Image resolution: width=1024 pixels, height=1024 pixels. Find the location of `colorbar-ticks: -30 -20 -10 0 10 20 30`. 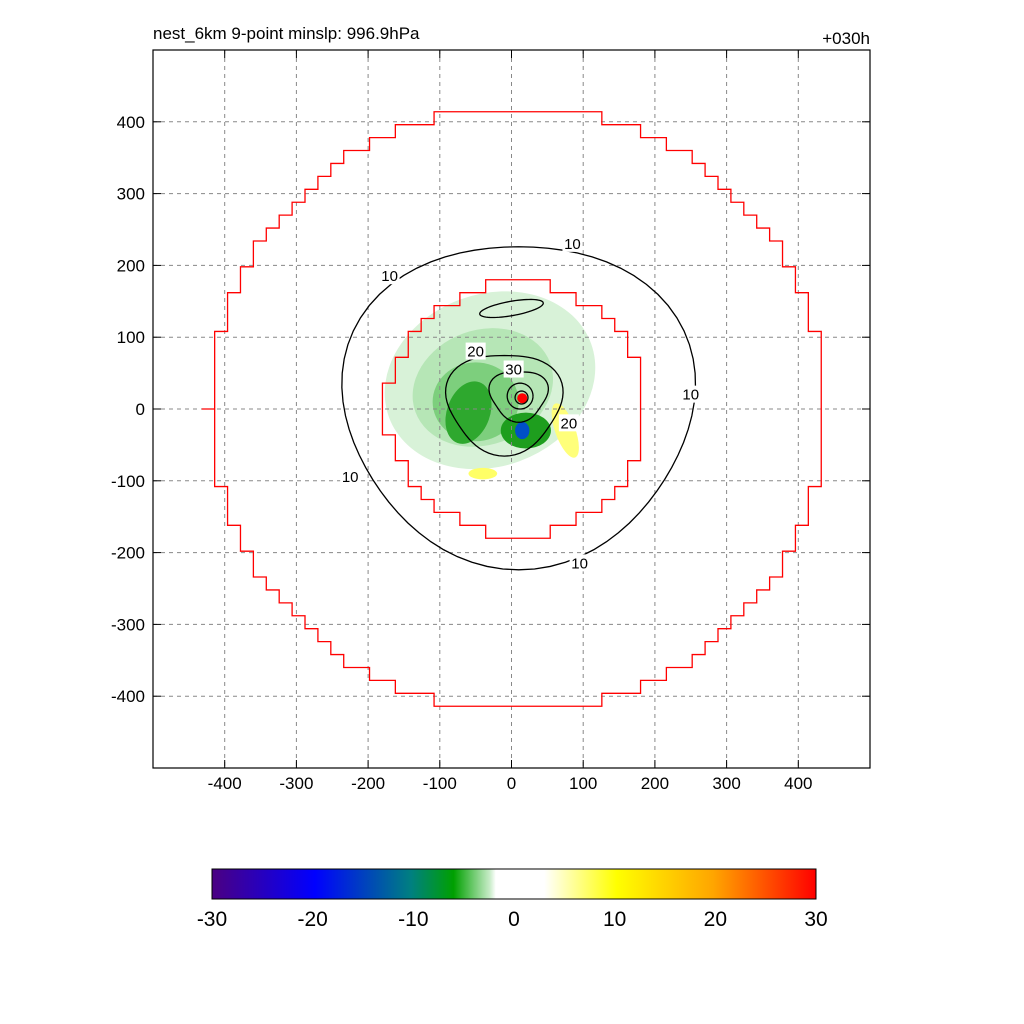

colorbar-ticks: -30 -20 -10 0 10 20 30 is located at coordinates (512, 919).